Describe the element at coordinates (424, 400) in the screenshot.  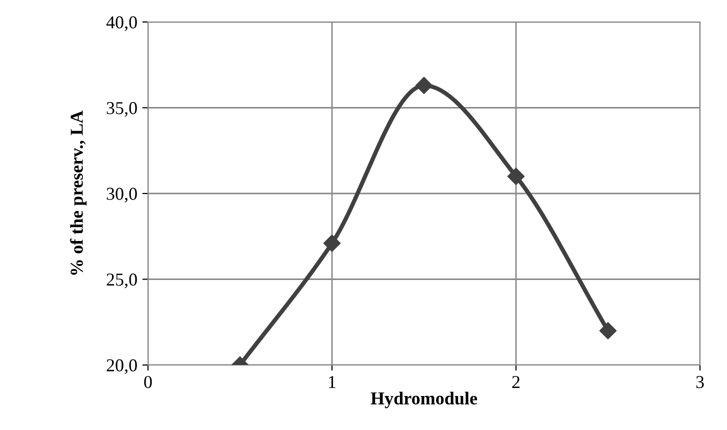
I see `x-axis-title: Hydromodule` at that location.